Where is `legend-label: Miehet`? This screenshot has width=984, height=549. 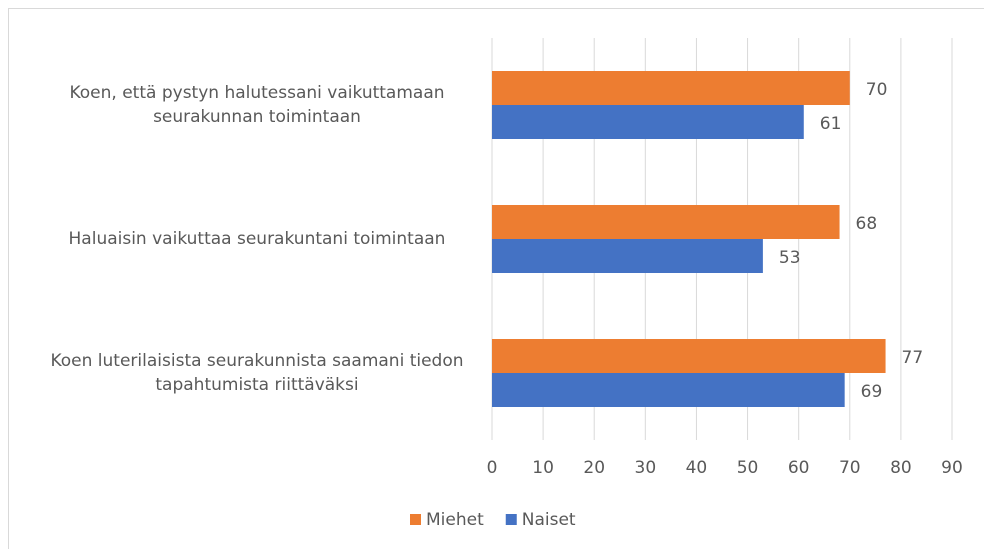
legend-label: Miehet is located at coordinates (455, 520).